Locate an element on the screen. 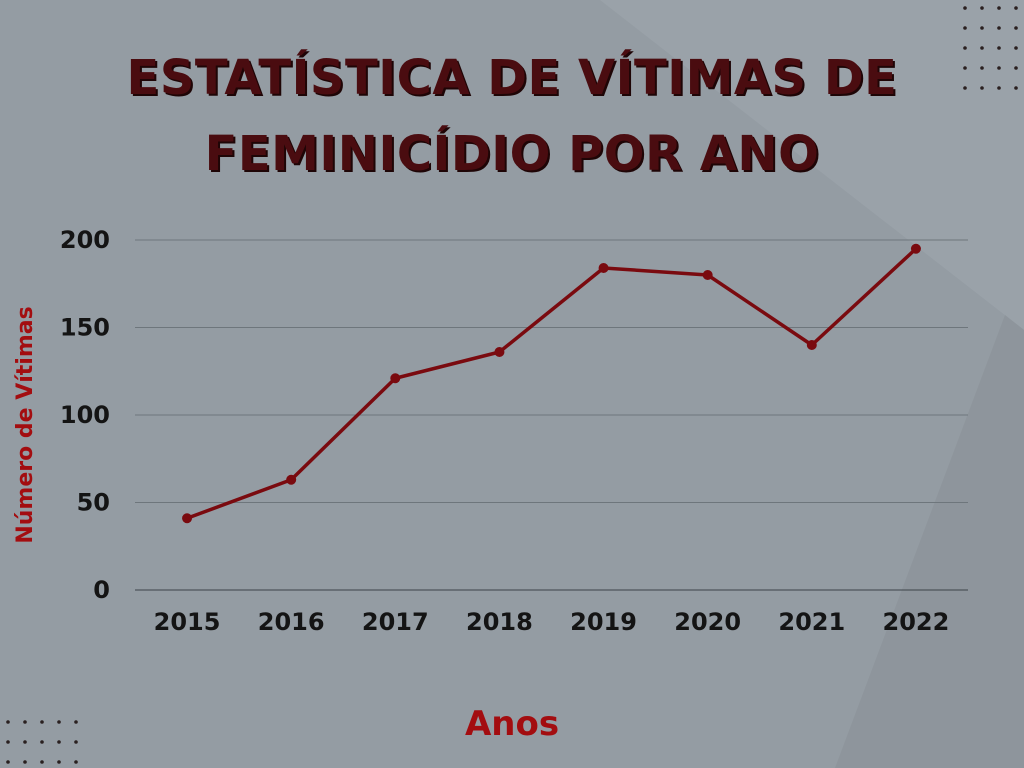 This screenshot has width=1024, height=768. y-tick-label: 100 is located at coordinates (85, 415).